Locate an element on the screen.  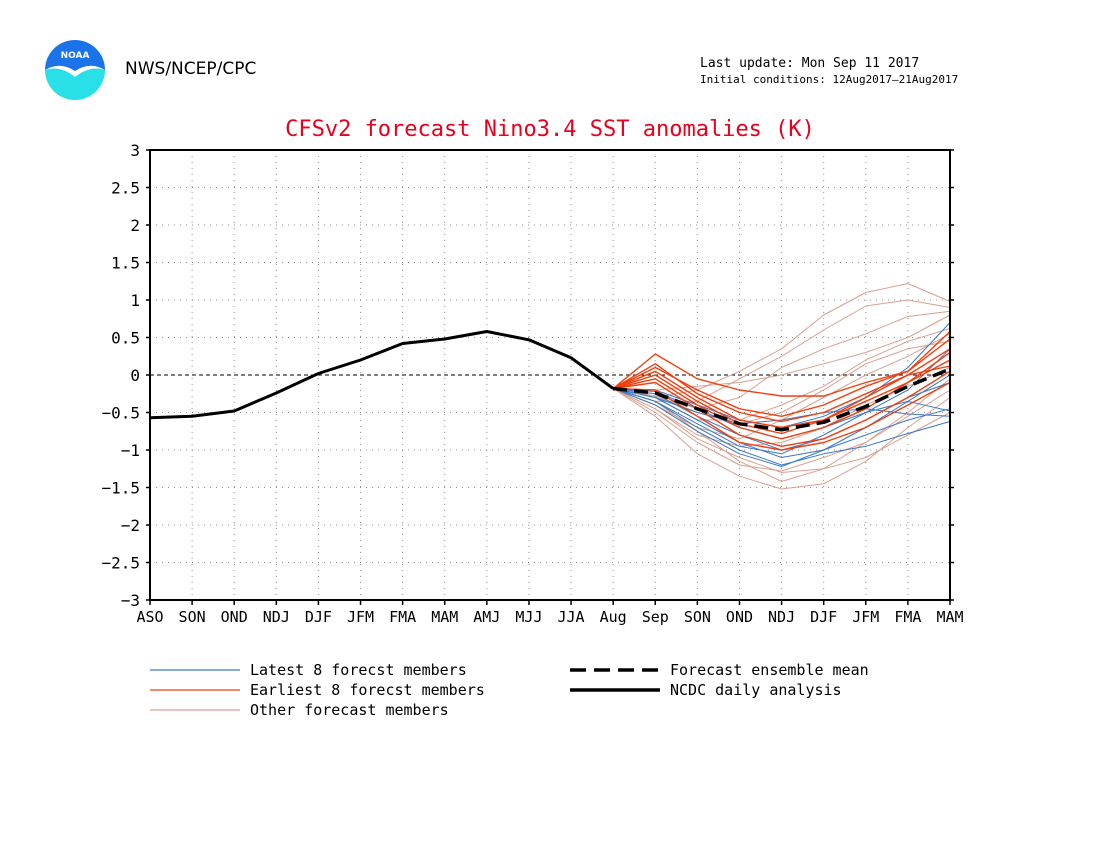
x-tick-label: Sep is located at coordinates (655, 617).